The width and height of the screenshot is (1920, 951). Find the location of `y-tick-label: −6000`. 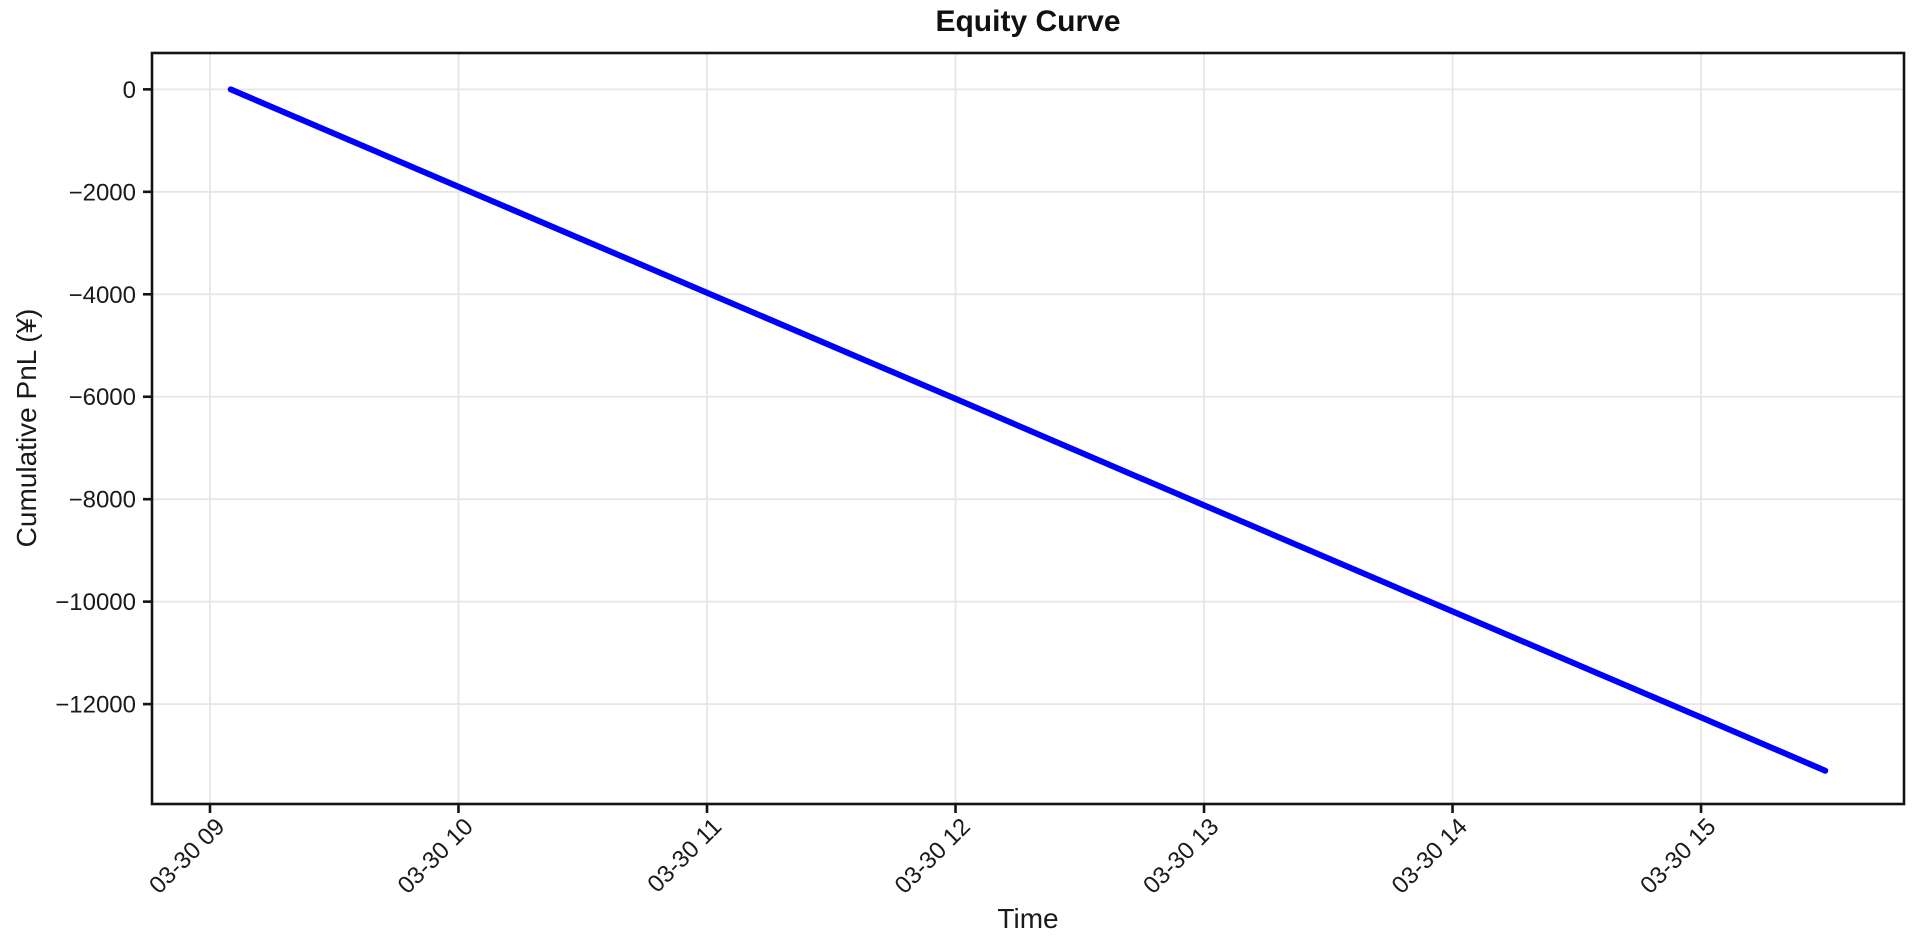

y-tick-label: −6000 is located at coordinates (102, 397).